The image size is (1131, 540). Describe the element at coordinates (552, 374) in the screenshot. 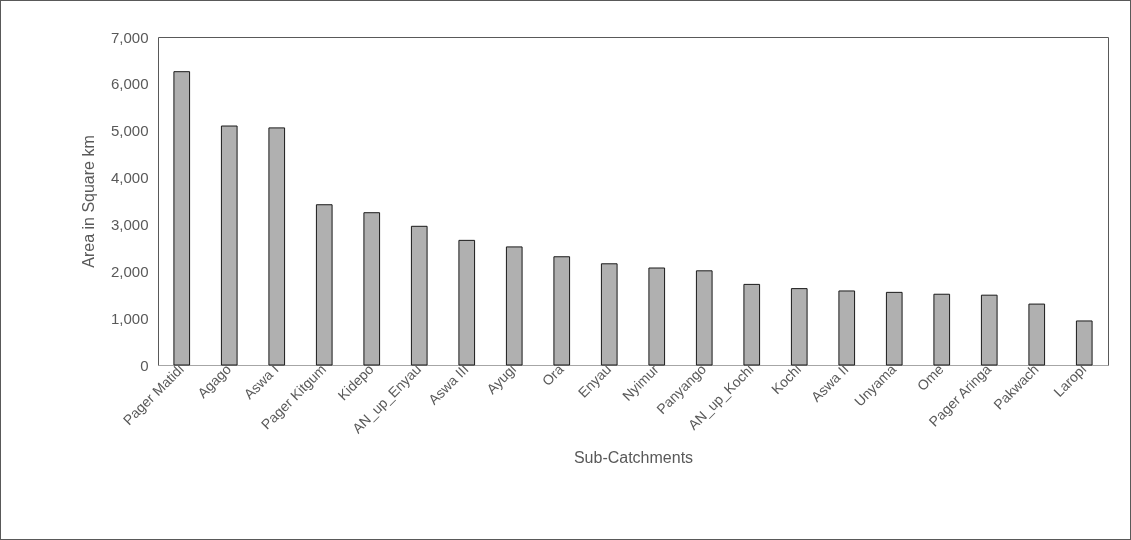

I see `x-tick-label: Ora` at that location.